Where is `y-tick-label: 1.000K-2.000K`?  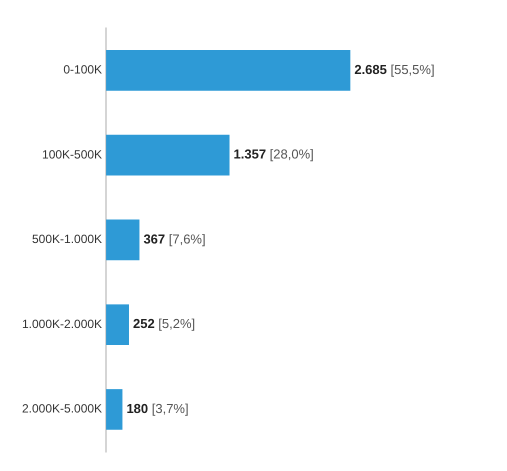
y-tick-label: 1.000K-2.000K is located at coordinates (62, 323).